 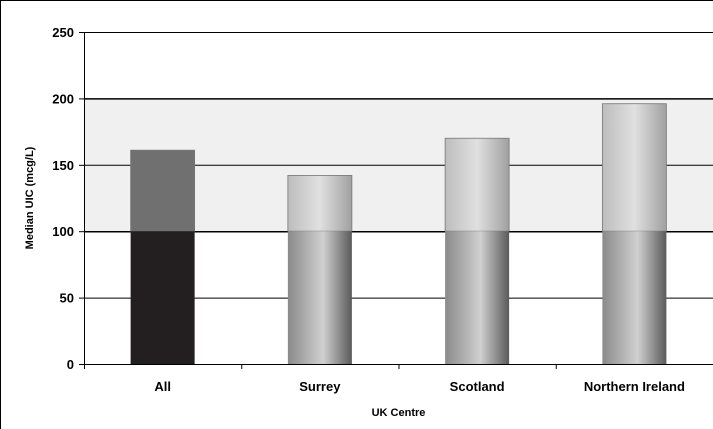 What do you see at coordinates (162, 386) in the screenshot?
I see `x-tick-label-all: All` at bounding box center [162, 386].